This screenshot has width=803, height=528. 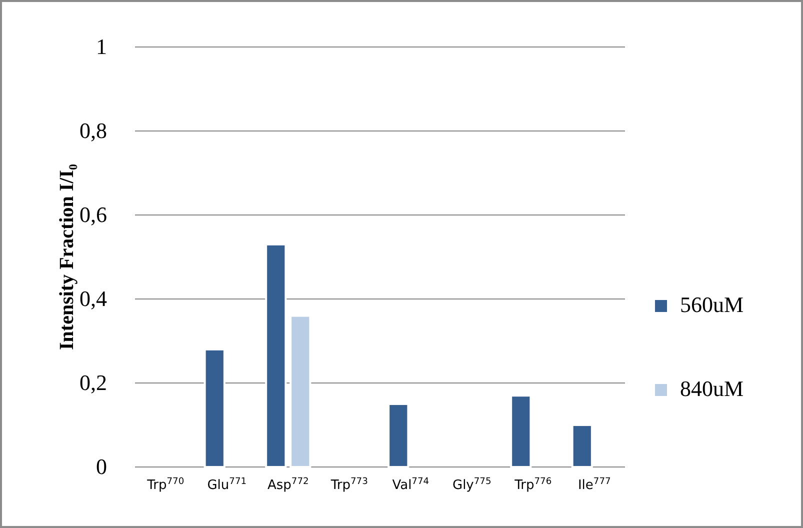 I want to click on y-tick-label: 1, so click(x=101, y=47).